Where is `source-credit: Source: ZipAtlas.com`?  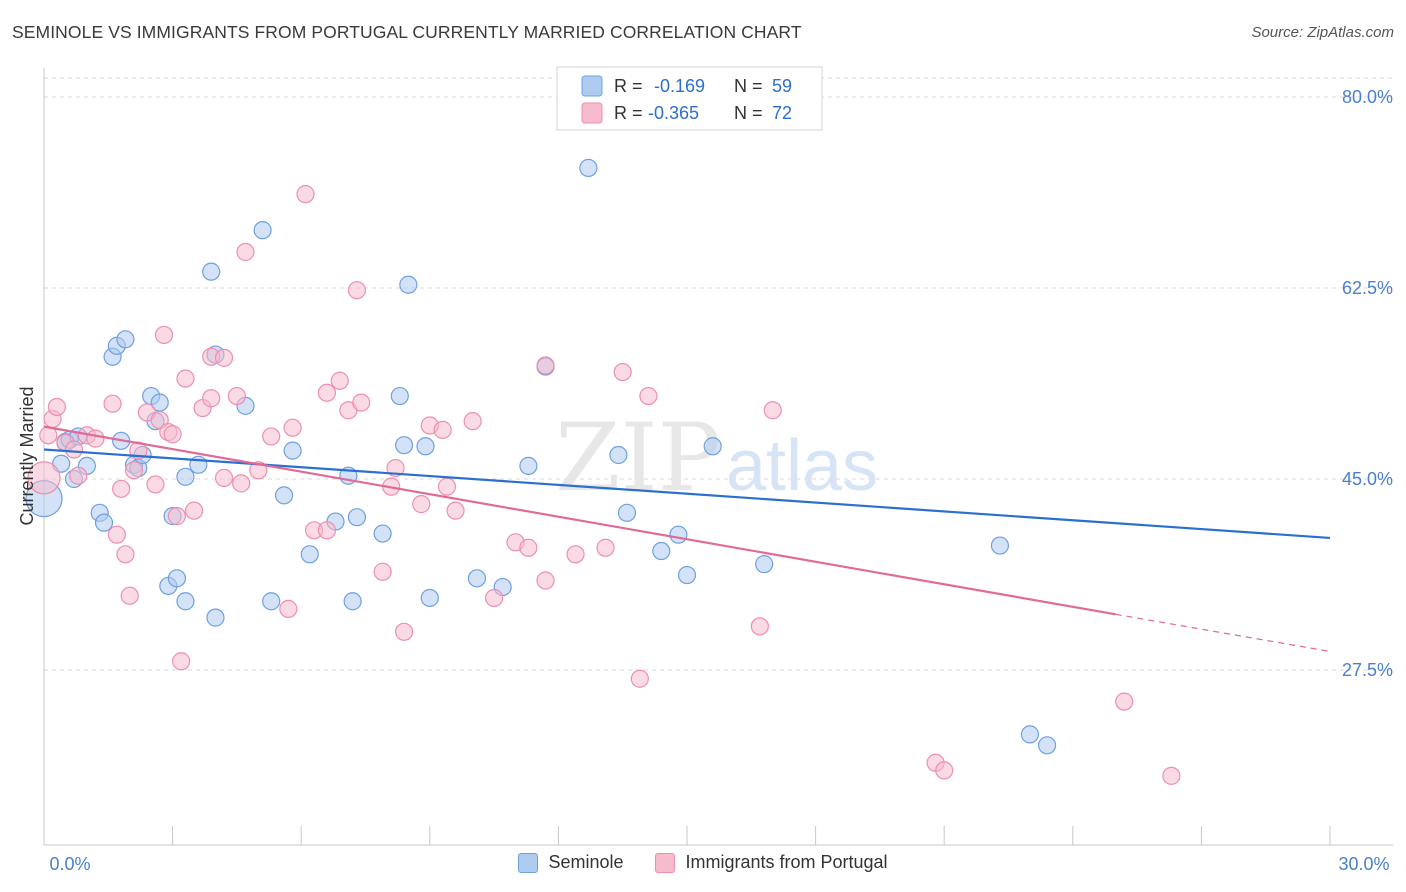
source-credit: Source: ZipAtlas.com is located at coordinates (1322, 32).